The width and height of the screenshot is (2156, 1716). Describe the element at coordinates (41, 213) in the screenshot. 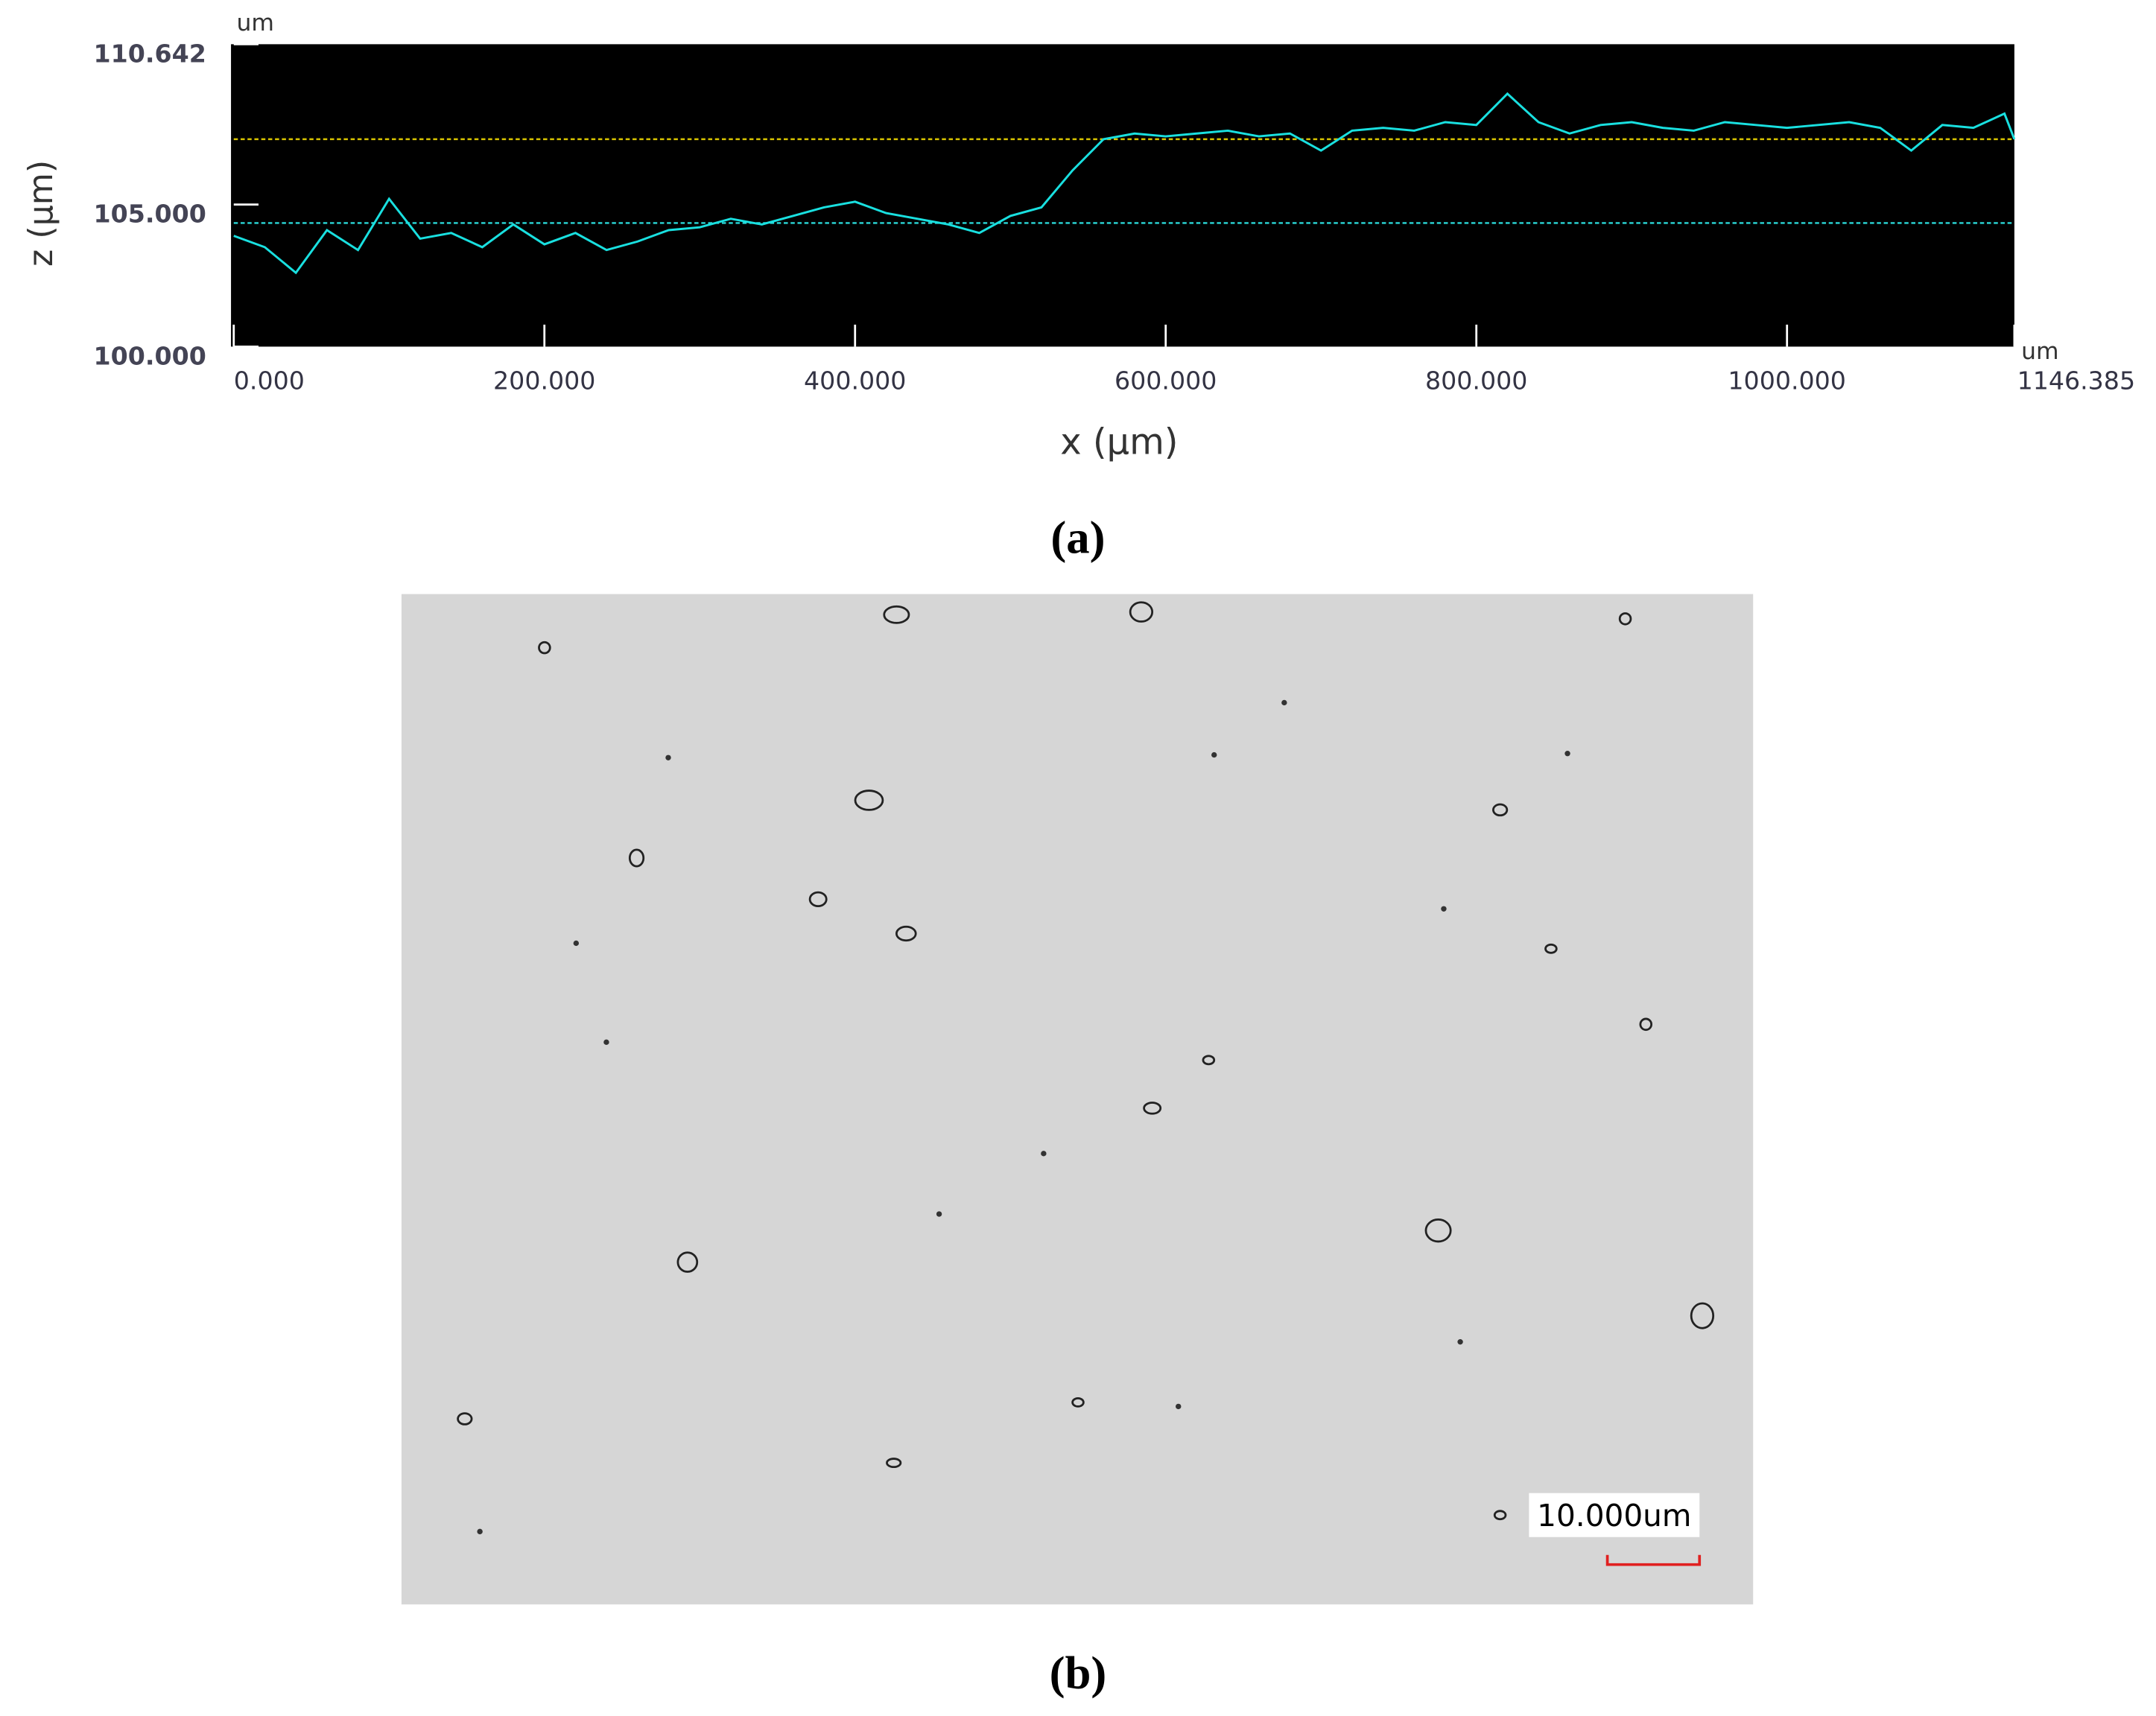

I see `y-axis-title: z (µm)` at that location.